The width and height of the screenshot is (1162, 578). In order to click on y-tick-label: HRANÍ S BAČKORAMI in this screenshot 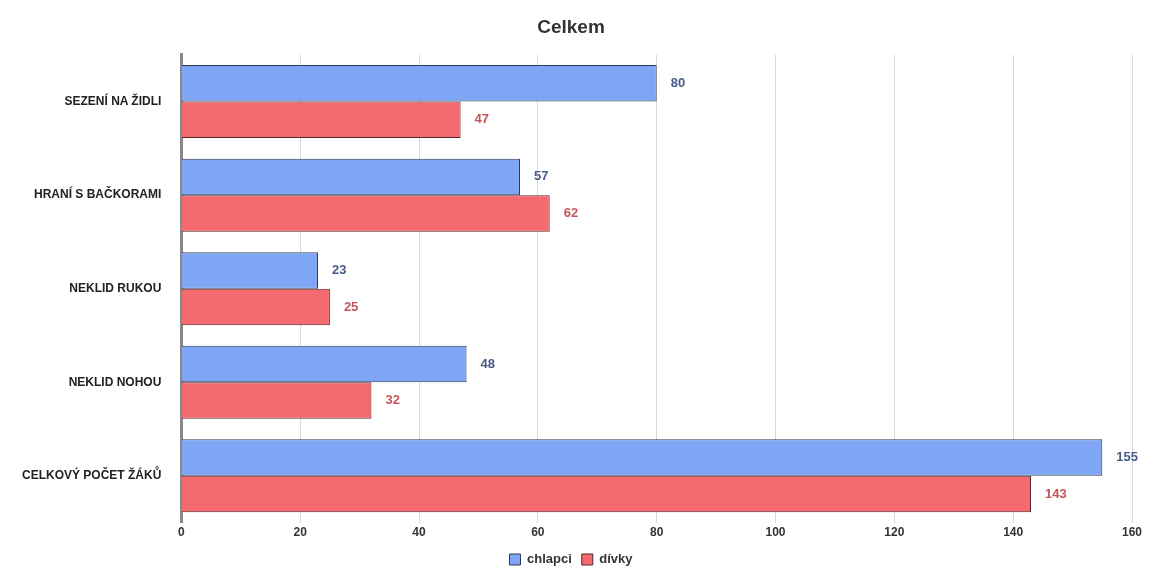, I will do `click(98, 194)`.